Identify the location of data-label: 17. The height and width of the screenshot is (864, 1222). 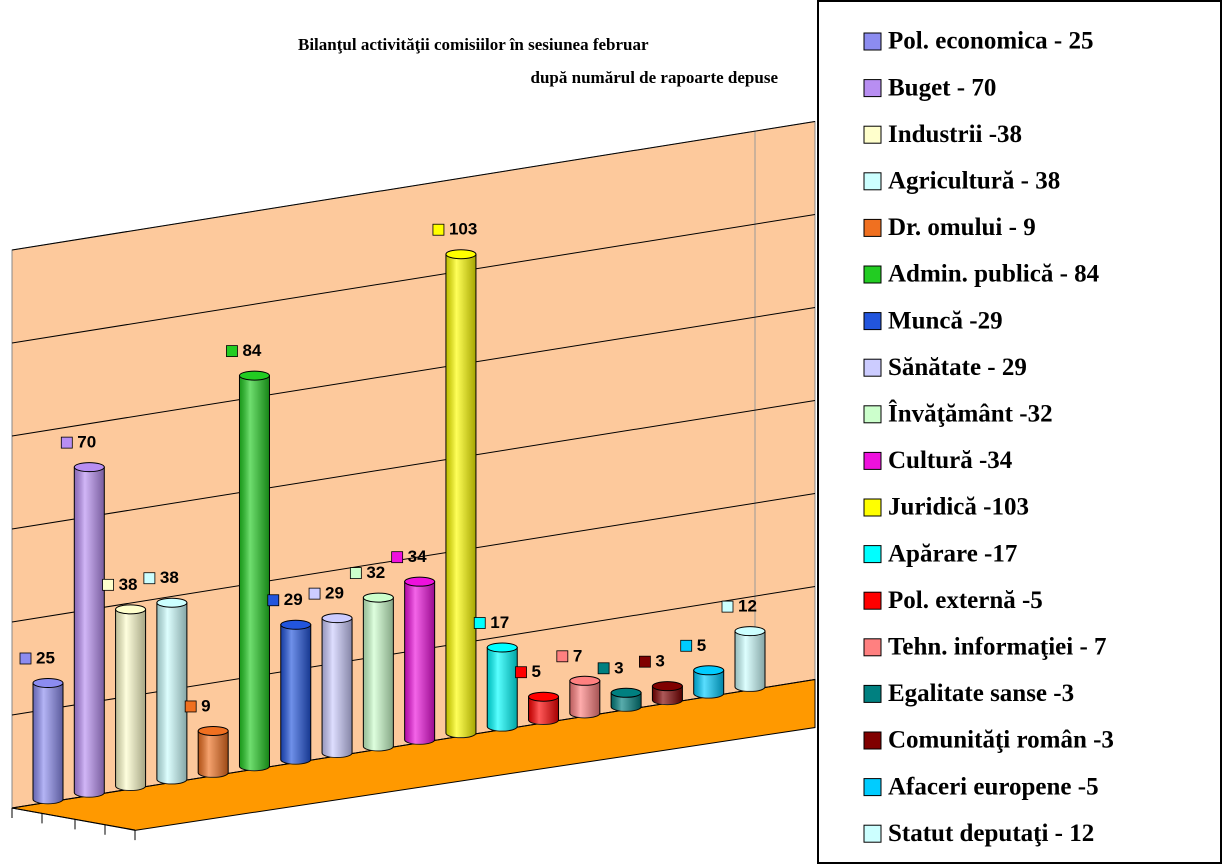
(499, 622).